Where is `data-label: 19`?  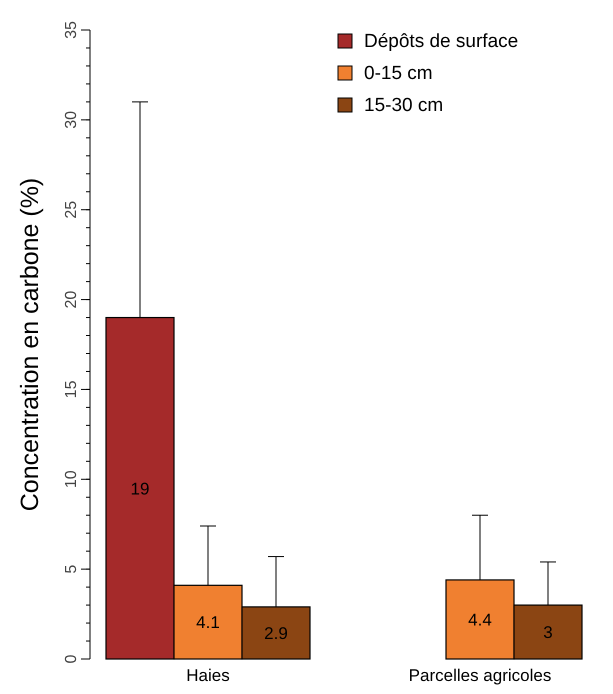
data-label: 19 is located at coordinates (140, 488).